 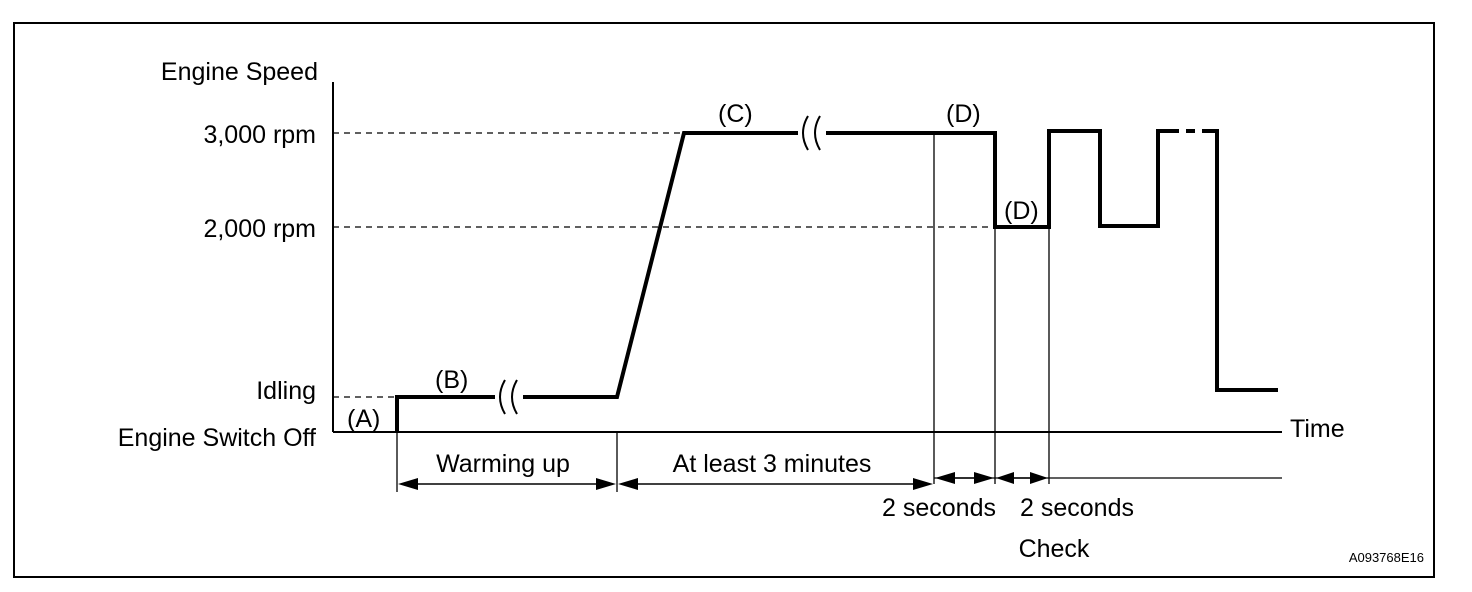 What do you see at coordinates (1054, 549) in the screenshot?
I see `check-label: Check` at bounding box center [1054, 549].